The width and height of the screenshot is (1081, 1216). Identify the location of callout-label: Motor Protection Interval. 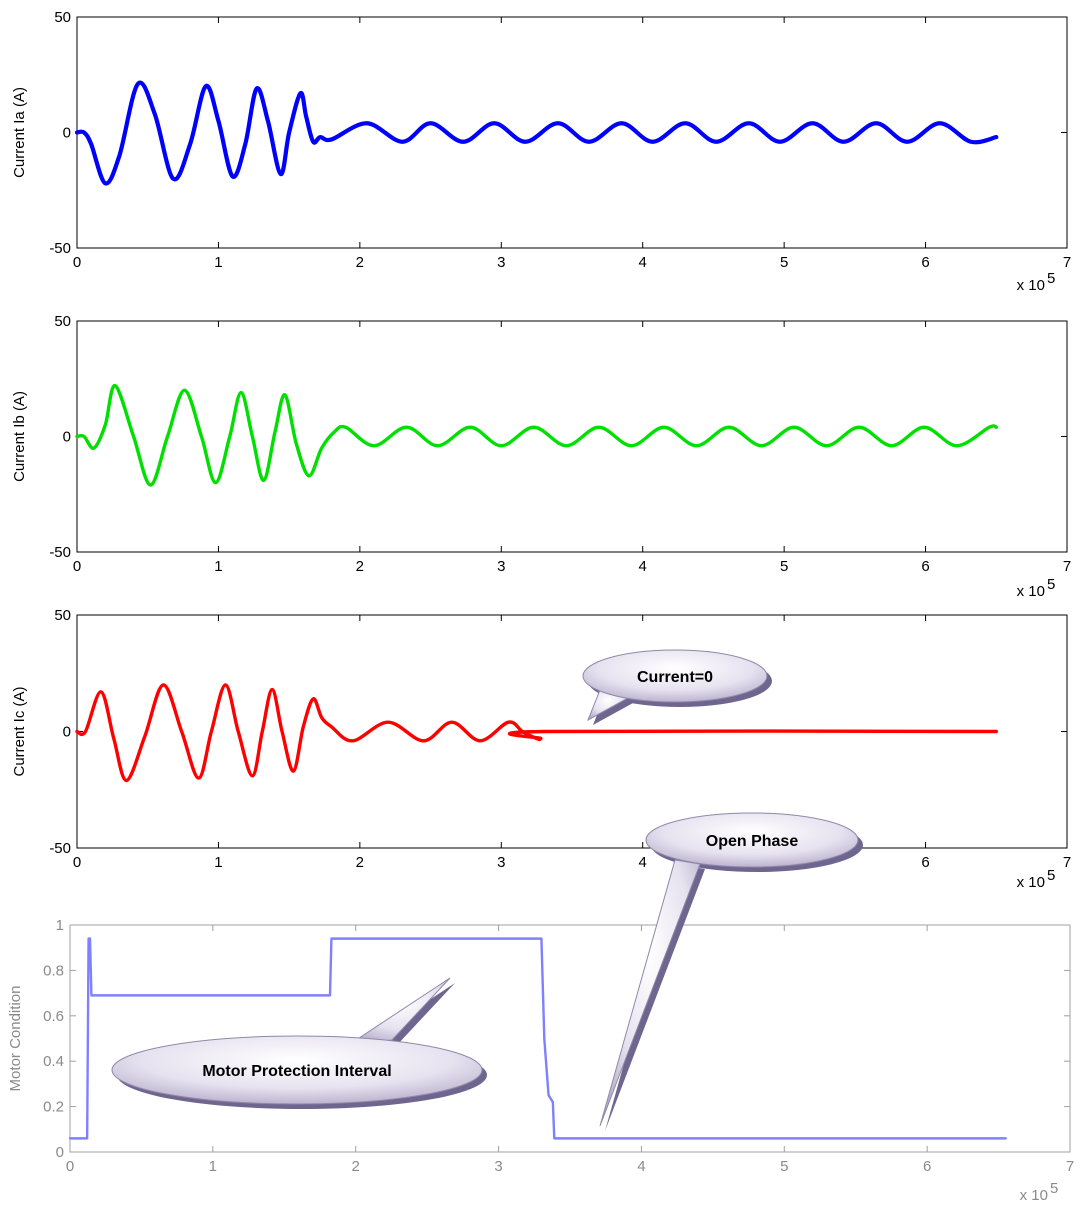
(296, 1071).